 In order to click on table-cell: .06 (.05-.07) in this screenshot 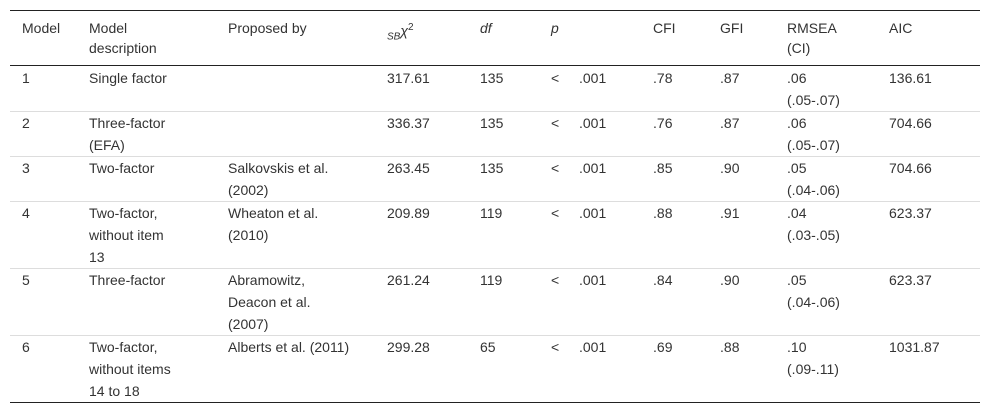, I will do `click(826, 134)`.